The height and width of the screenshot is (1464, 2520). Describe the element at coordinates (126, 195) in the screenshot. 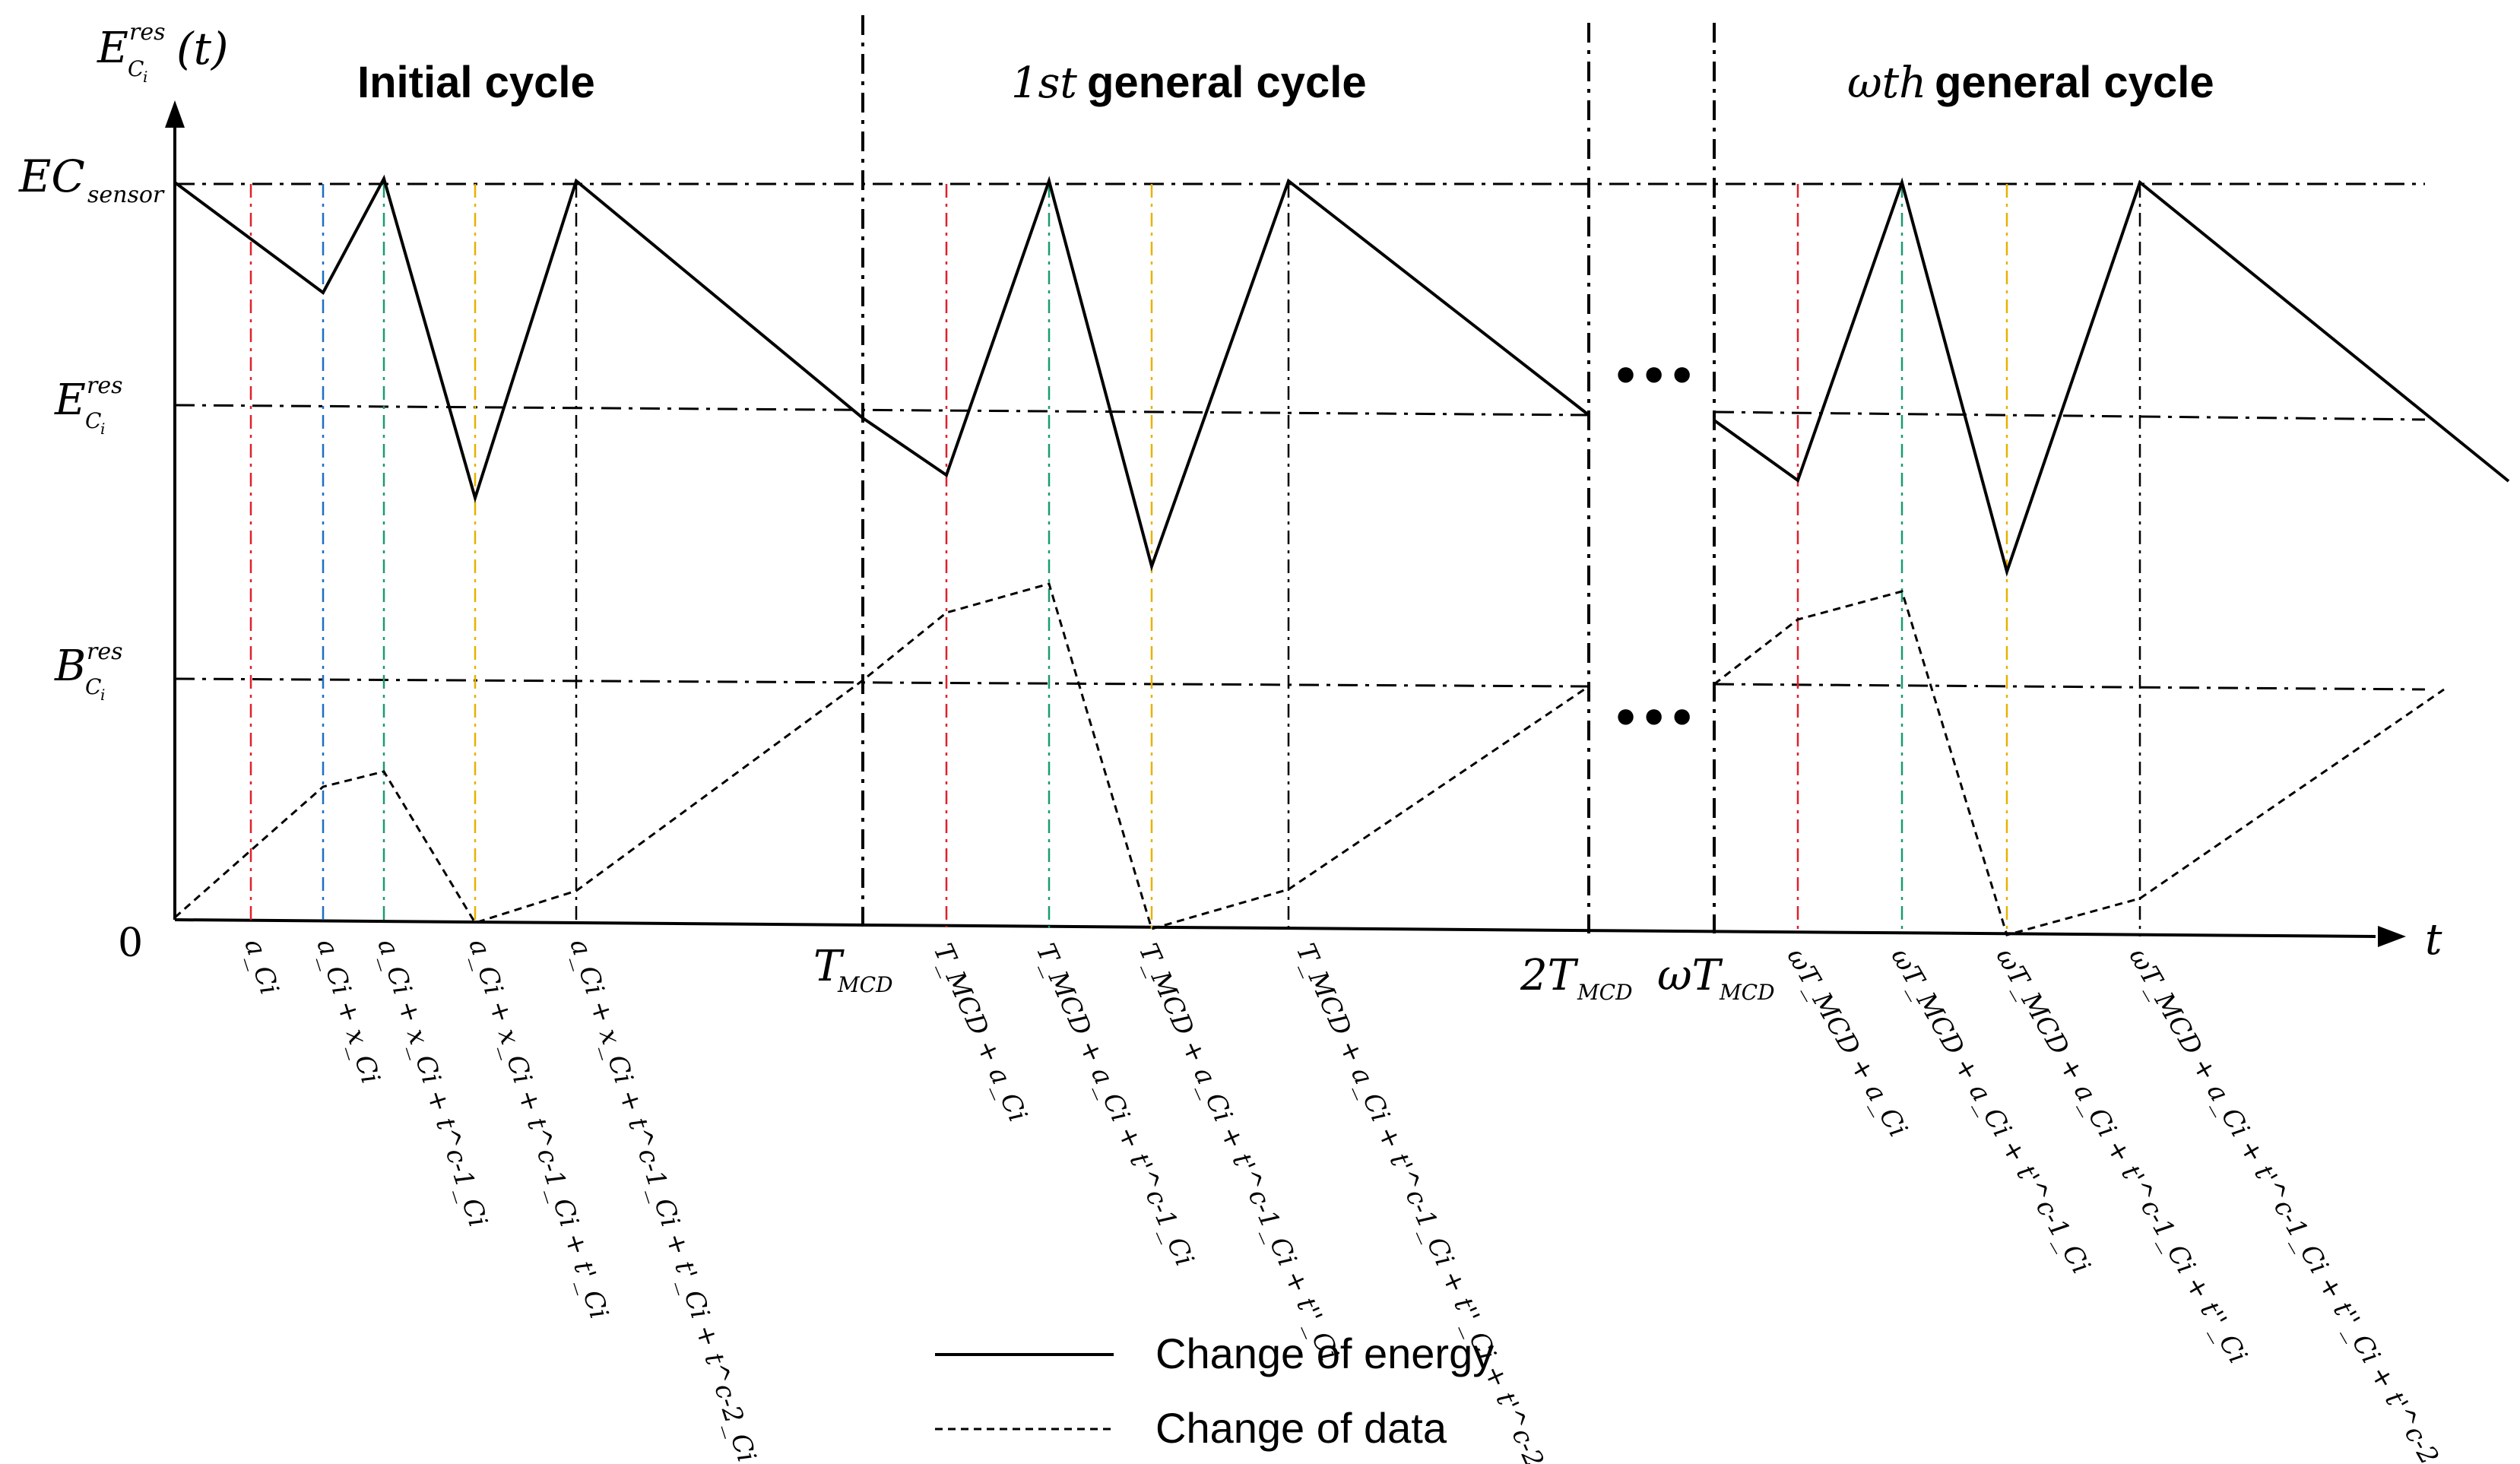

I see `svg-text: sensor` at that location.